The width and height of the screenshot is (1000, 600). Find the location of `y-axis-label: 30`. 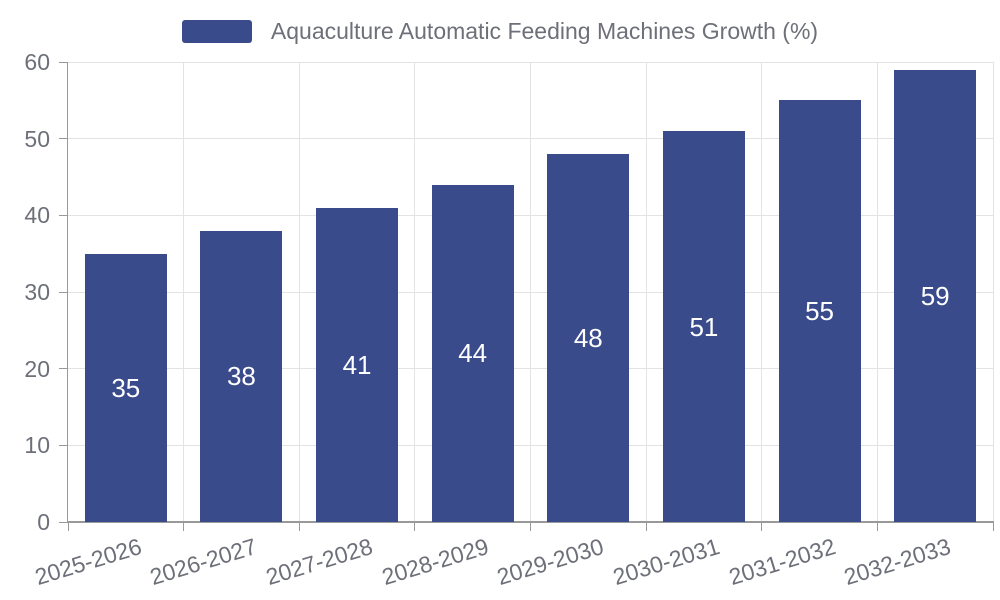

y-axis-label: 30 is located at coordinates (37, 292).